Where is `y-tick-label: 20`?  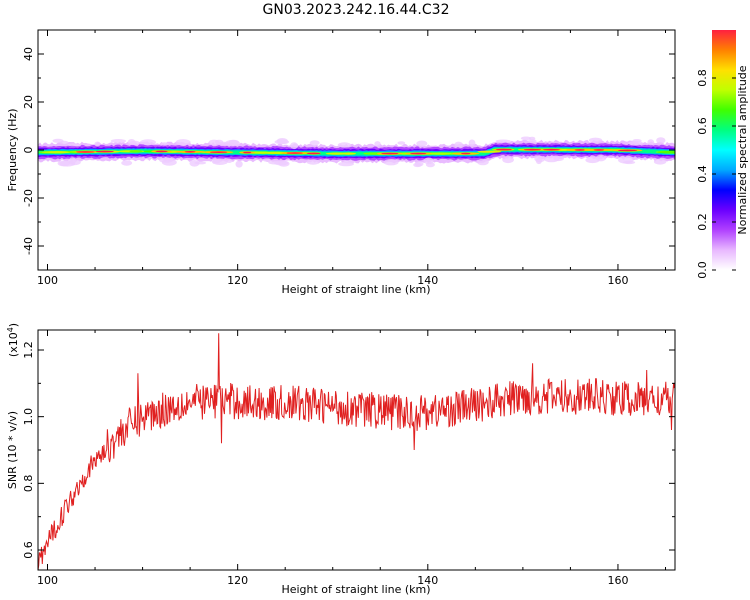 y-tick-label: 20 is located at coordinates (28, 102).